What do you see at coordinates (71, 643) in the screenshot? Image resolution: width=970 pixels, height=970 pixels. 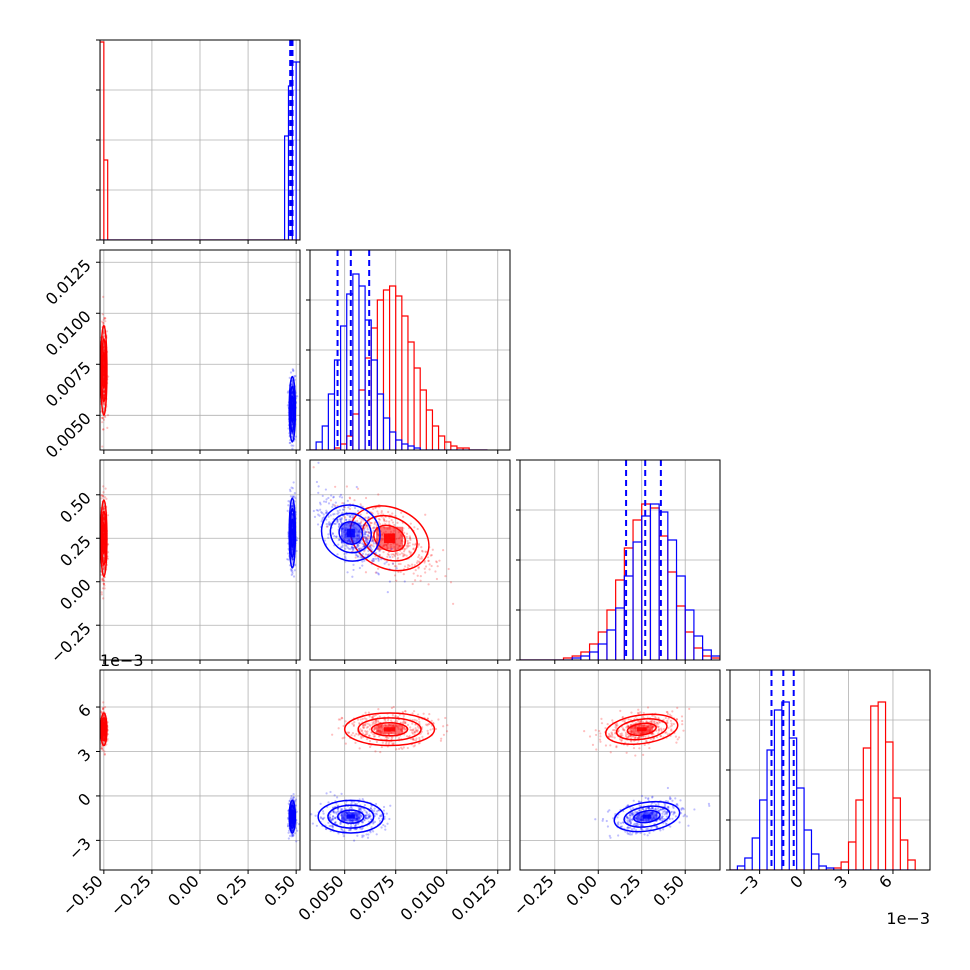 I see `y-tick-label: −0.25` at bounding box center [71, 643].